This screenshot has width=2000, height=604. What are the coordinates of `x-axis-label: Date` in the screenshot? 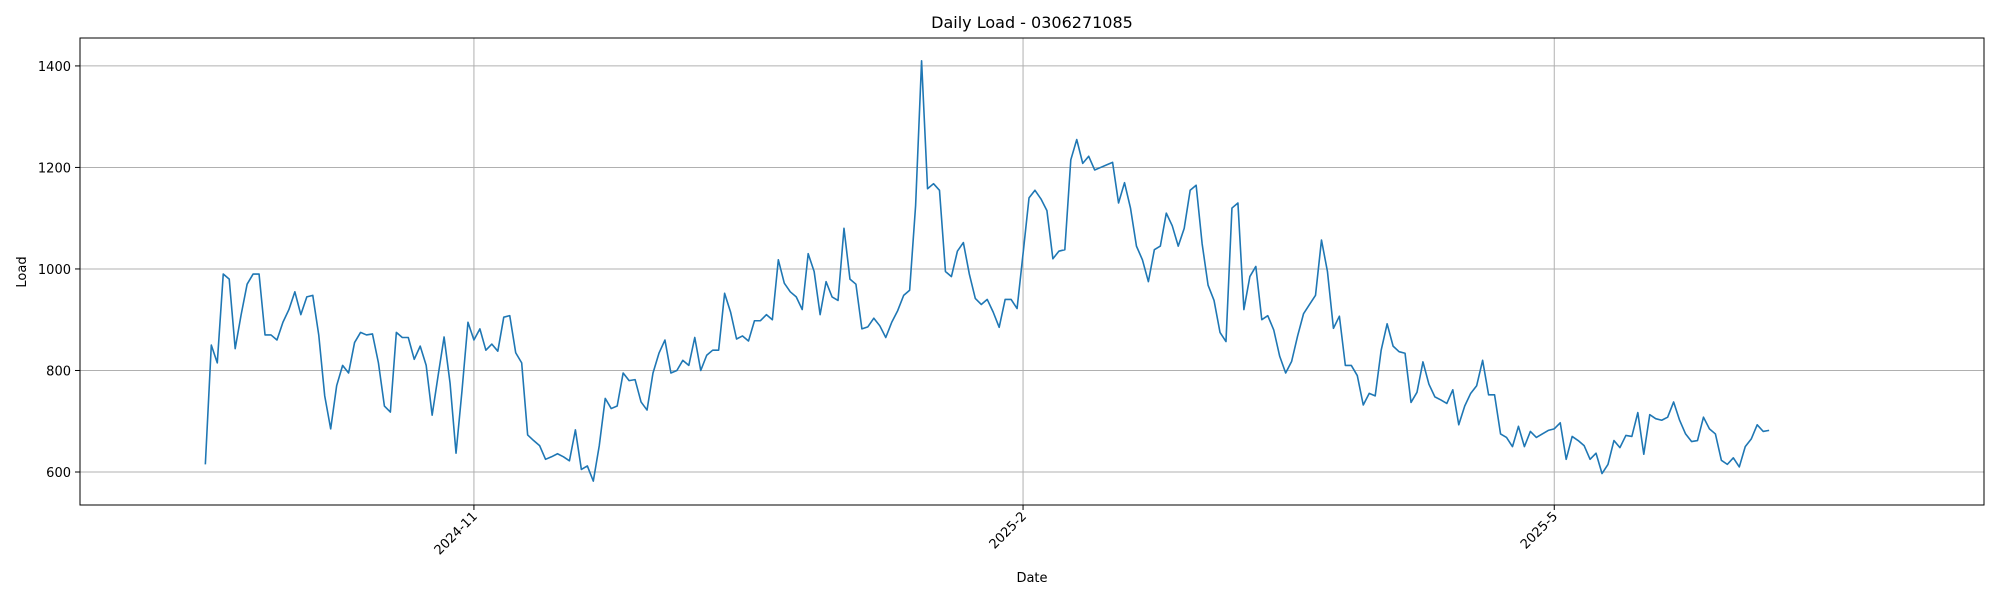 It's located at (1031, 578).